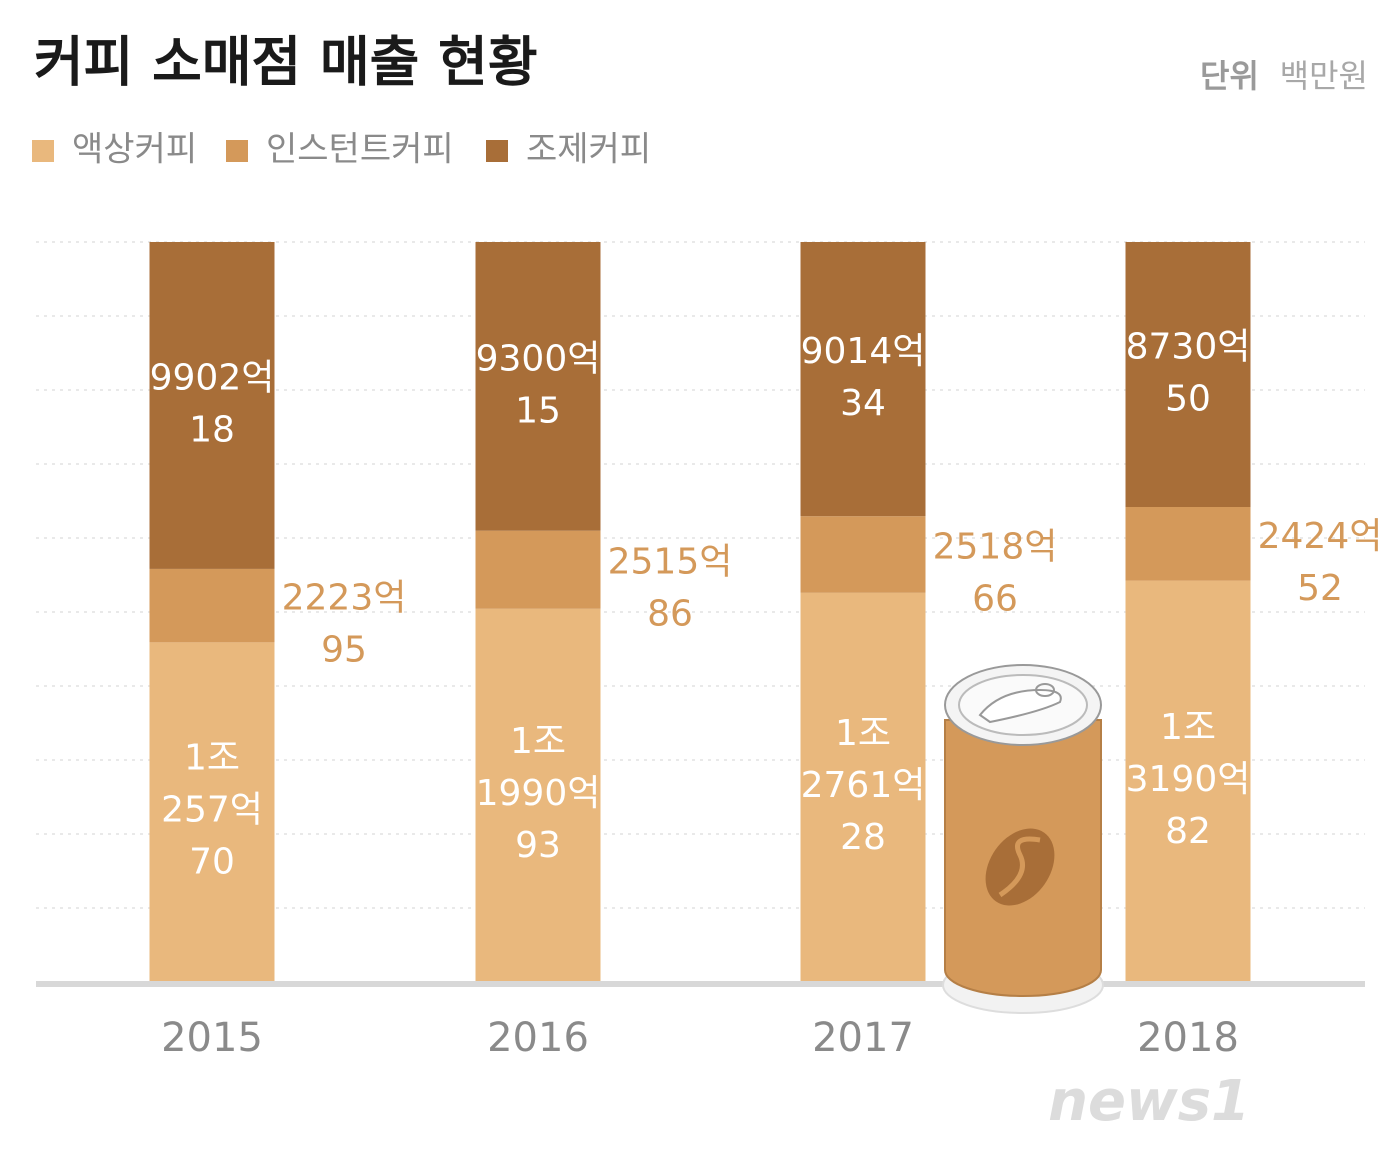 The image size is (1400, 1171). I want to click on value-label: 8730억 50, so click(1188, 373).